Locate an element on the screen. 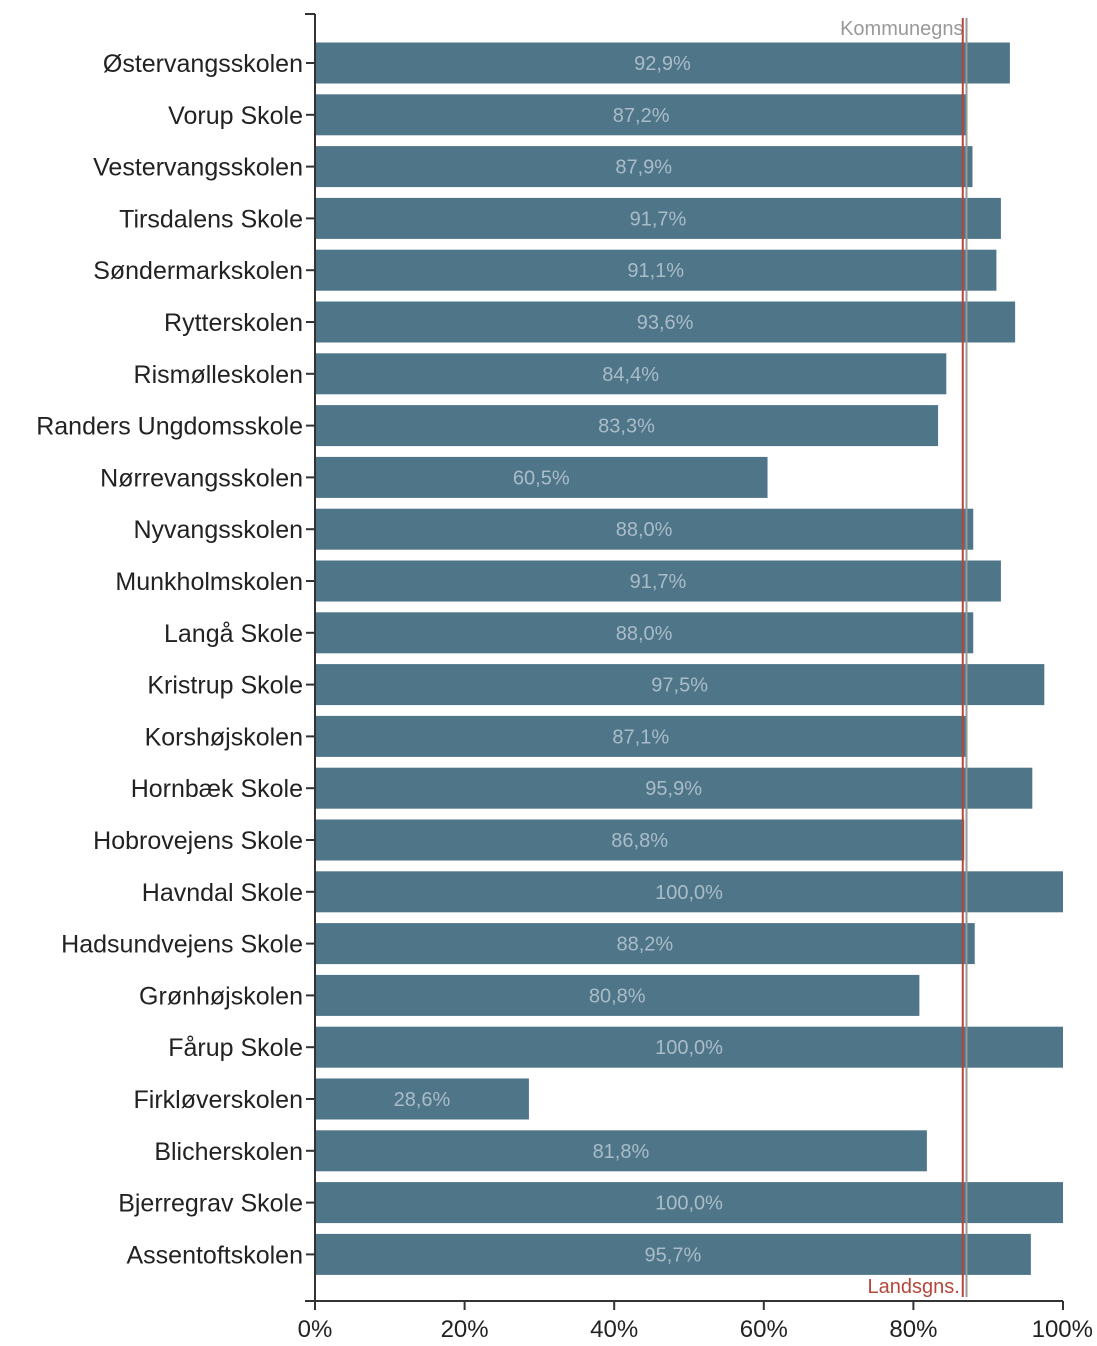 The image size is (1097, 1346). category-label: Grønhøjskolen is located at coordinates (221, 996).